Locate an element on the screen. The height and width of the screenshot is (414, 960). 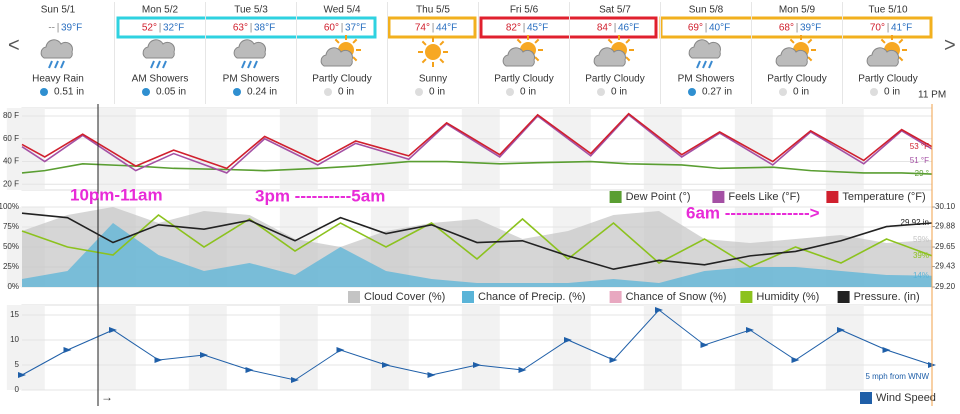
end-label: 29.92 in is located at coordinates (915, 222).